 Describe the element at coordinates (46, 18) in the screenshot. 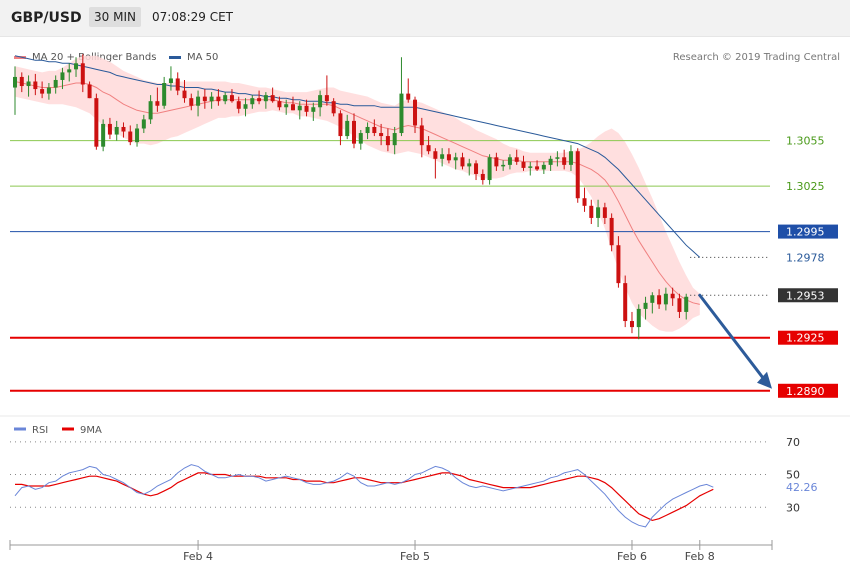

I see `symbol-label: GBP/USD` at that location.